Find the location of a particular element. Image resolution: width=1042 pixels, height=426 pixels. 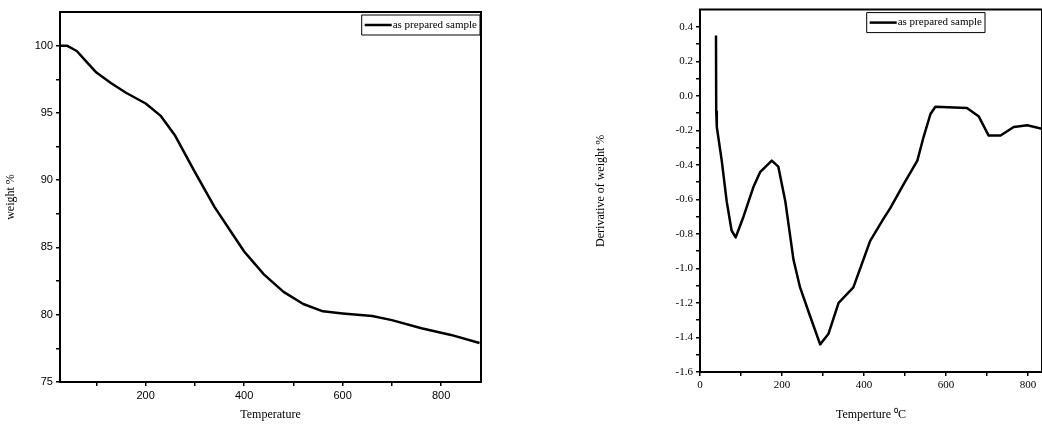

y-tick-label: 75 is located at coordinates (46, 381).